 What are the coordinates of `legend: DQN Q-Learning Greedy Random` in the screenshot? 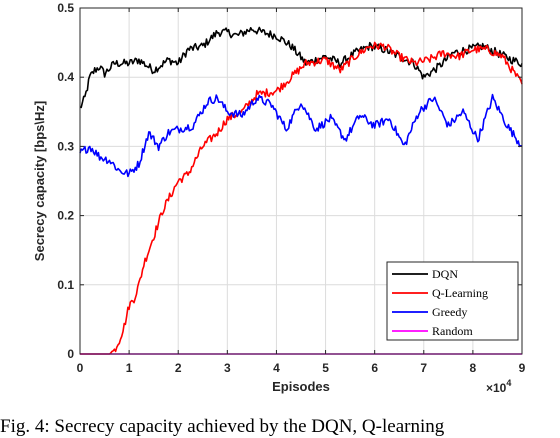 It's located at (452, 301).